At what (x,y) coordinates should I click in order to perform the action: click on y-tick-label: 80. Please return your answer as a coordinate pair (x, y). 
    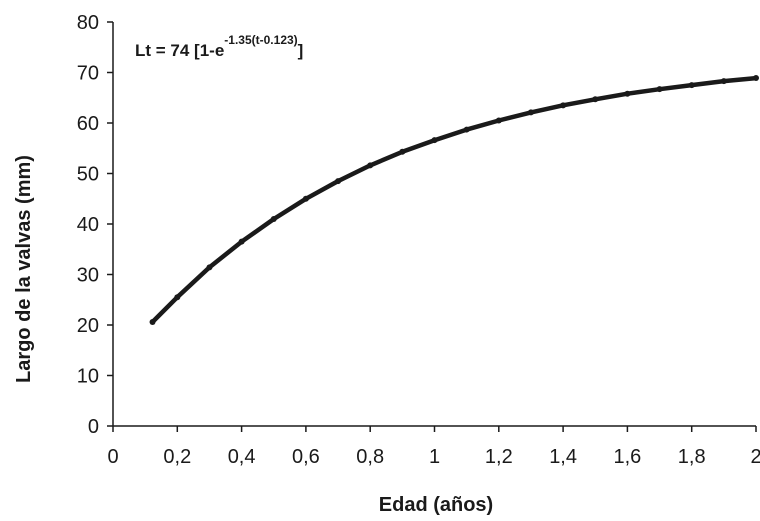
    Looking at the image, I should click on (88, 23).